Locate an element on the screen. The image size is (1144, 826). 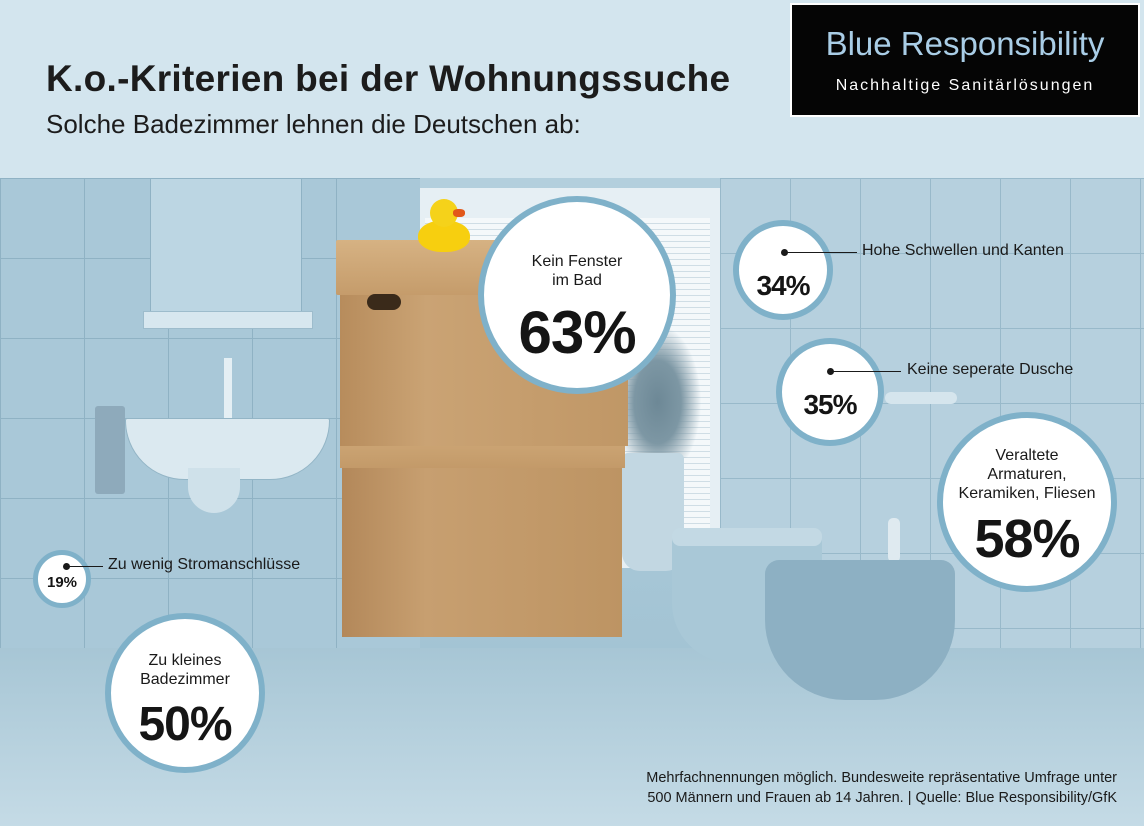
bidet-tap is located at coordinates (894, 540).